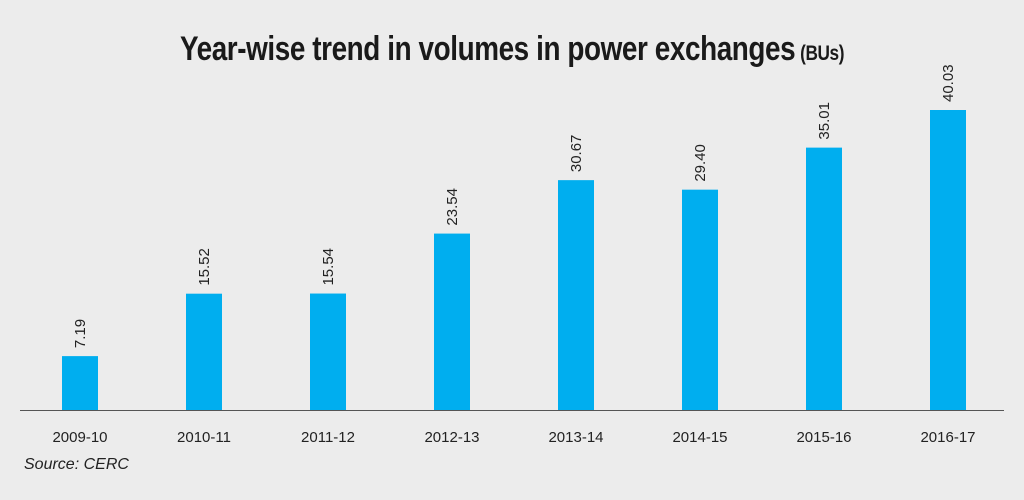 This screenshot has width=1024, height=500. What do you see at coordinates (824, 121) in the screenshot?
I see `value-label: 35.01` at bounding box center [824, 121].